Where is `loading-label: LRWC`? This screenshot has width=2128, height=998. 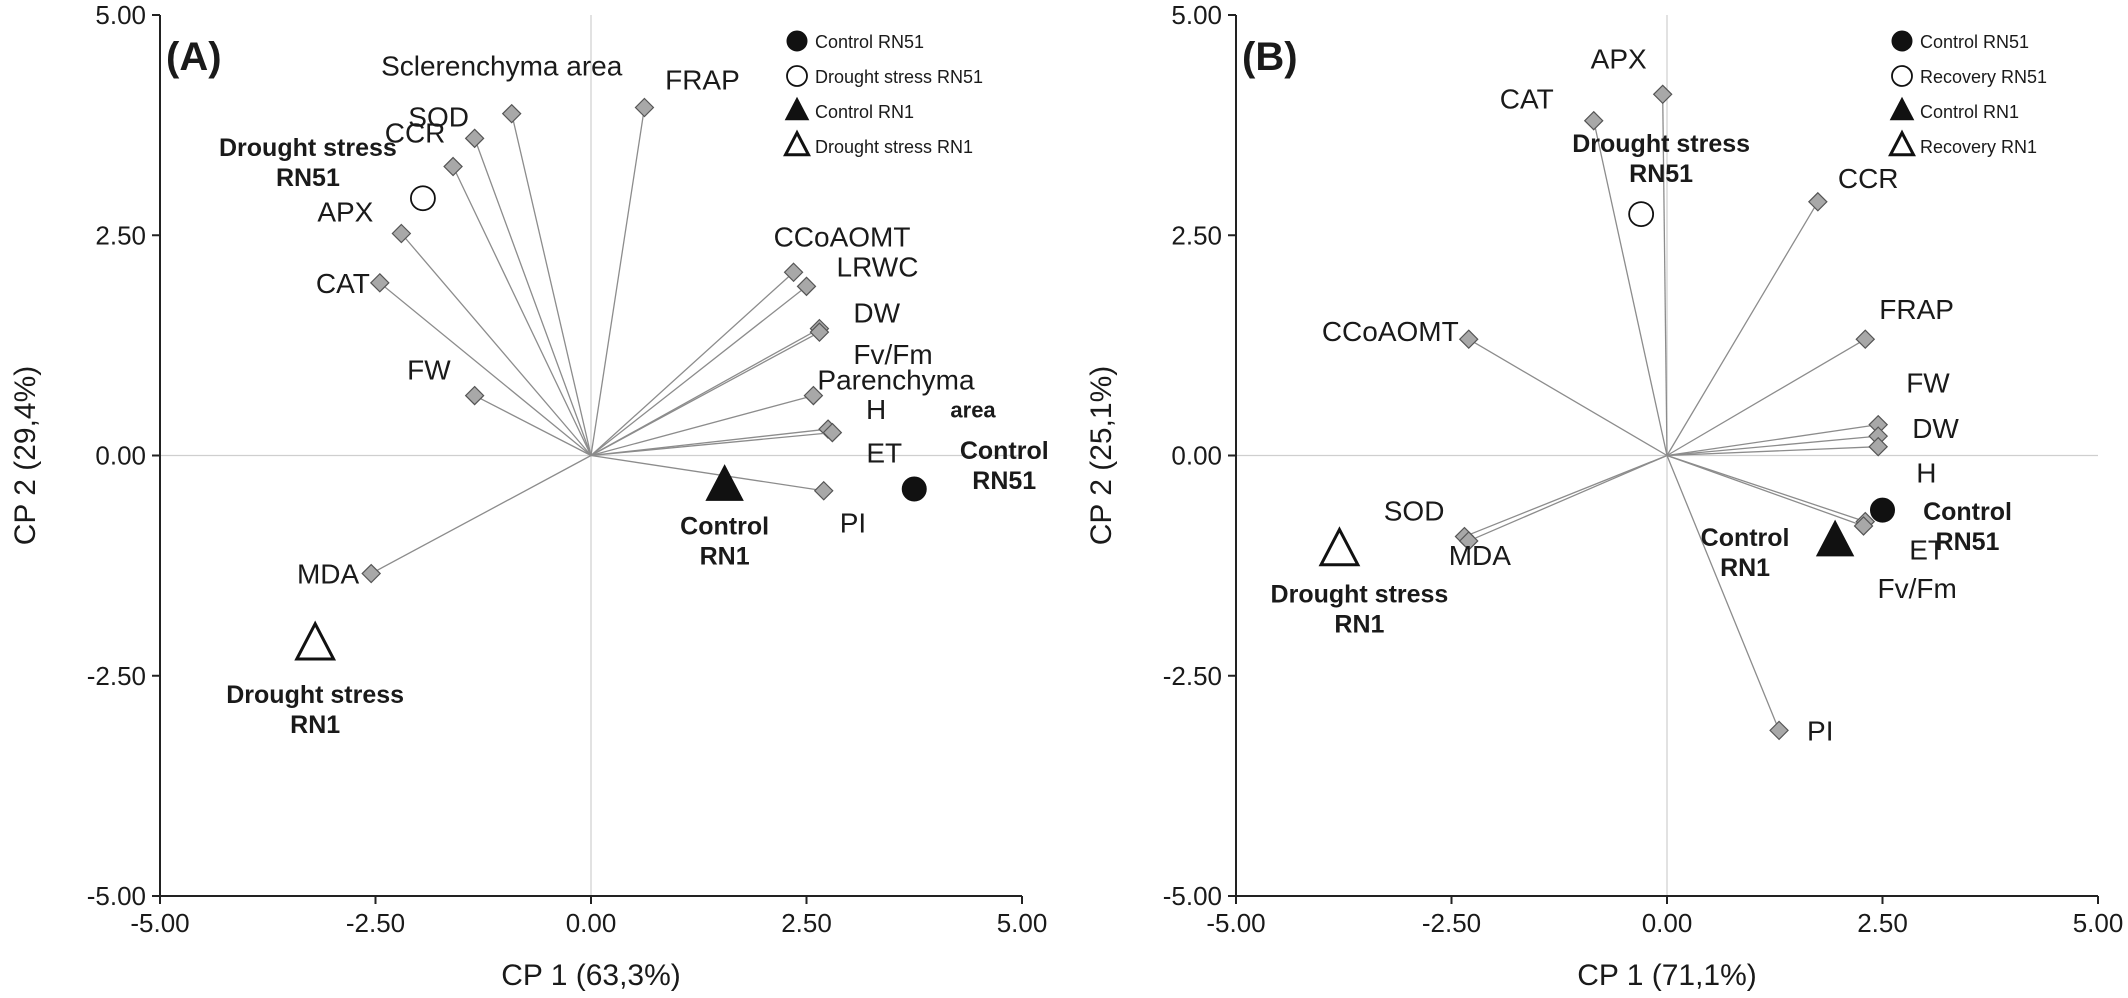 loading-label: LRWC is located at coordinates (878, 266).